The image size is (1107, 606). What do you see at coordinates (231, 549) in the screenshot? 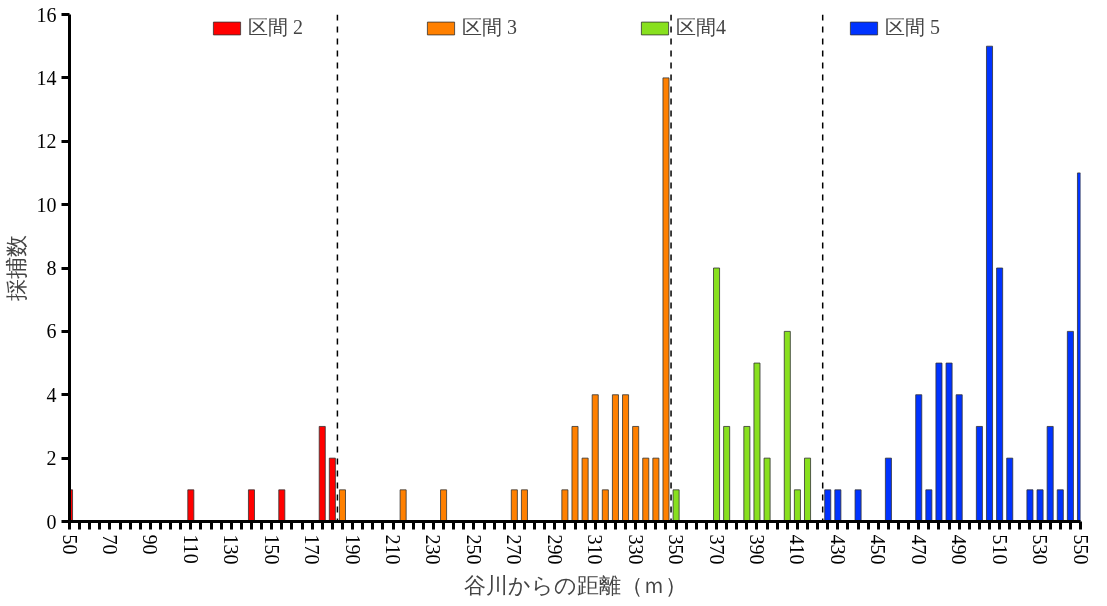
I see `x-tick-label: 130` at bounding box center [231, 549].